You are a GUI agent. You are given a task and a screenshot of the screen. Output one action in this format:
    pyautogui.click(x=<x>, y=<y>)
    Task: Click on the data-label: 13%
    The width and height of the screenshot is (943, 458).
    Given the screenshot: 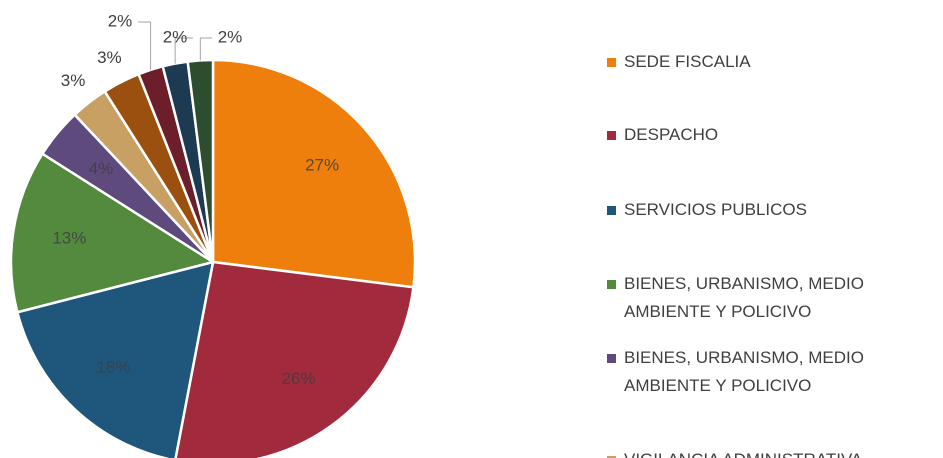 What is the action you would take?
    pyautogui.click(x=69, y=238)
    